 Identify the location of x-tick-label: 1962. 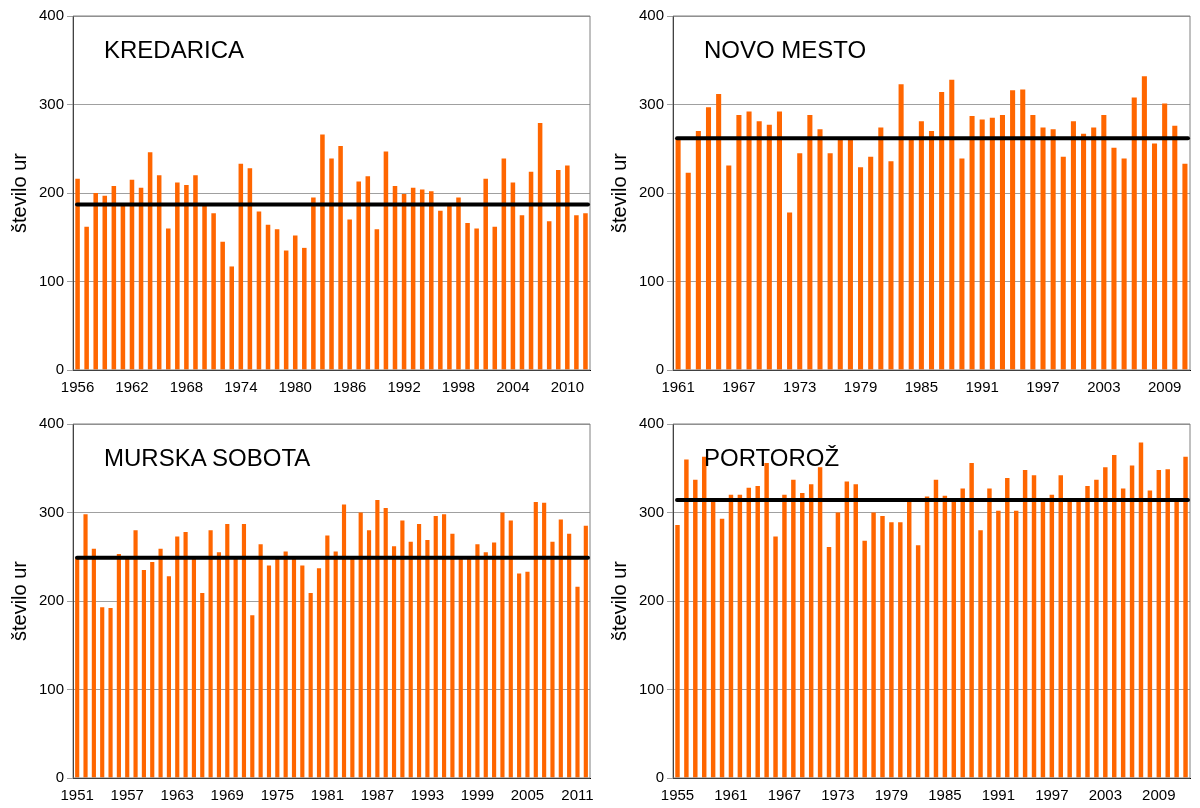
(132, 387).